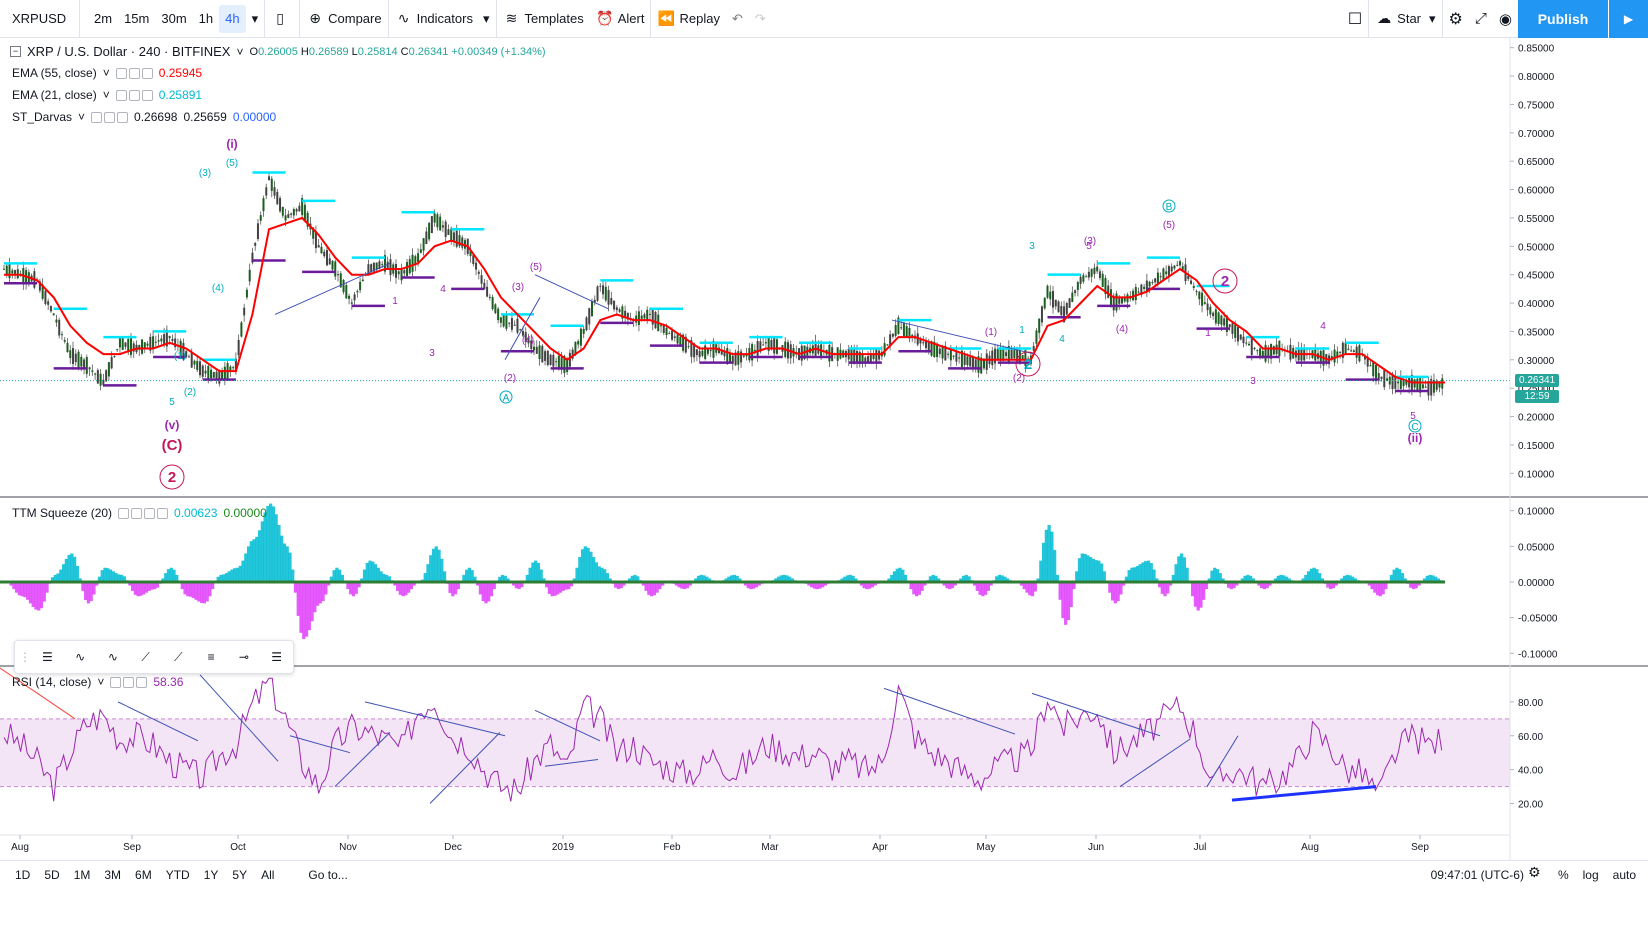  What do you see at coordinates (137, 18) in the screenshot?
I see `interval-15m: 15m` at bounding box center [137, 18].